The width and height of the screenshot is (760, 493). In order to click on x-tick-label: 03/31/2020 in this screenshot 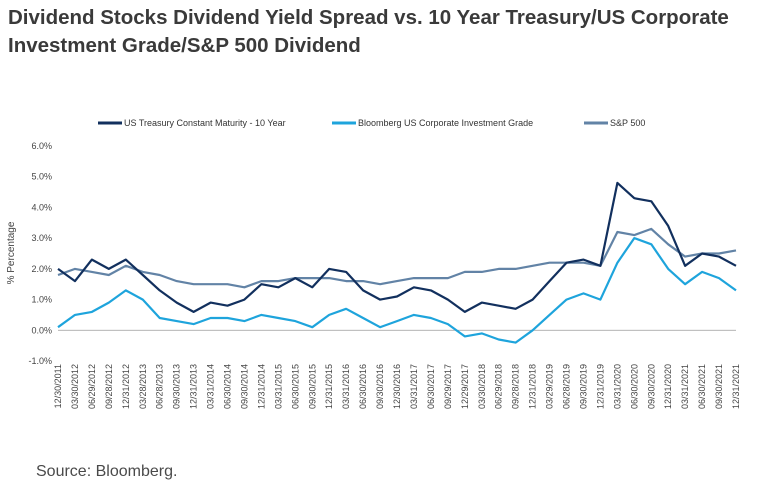, I will do `click(617, 386)`.